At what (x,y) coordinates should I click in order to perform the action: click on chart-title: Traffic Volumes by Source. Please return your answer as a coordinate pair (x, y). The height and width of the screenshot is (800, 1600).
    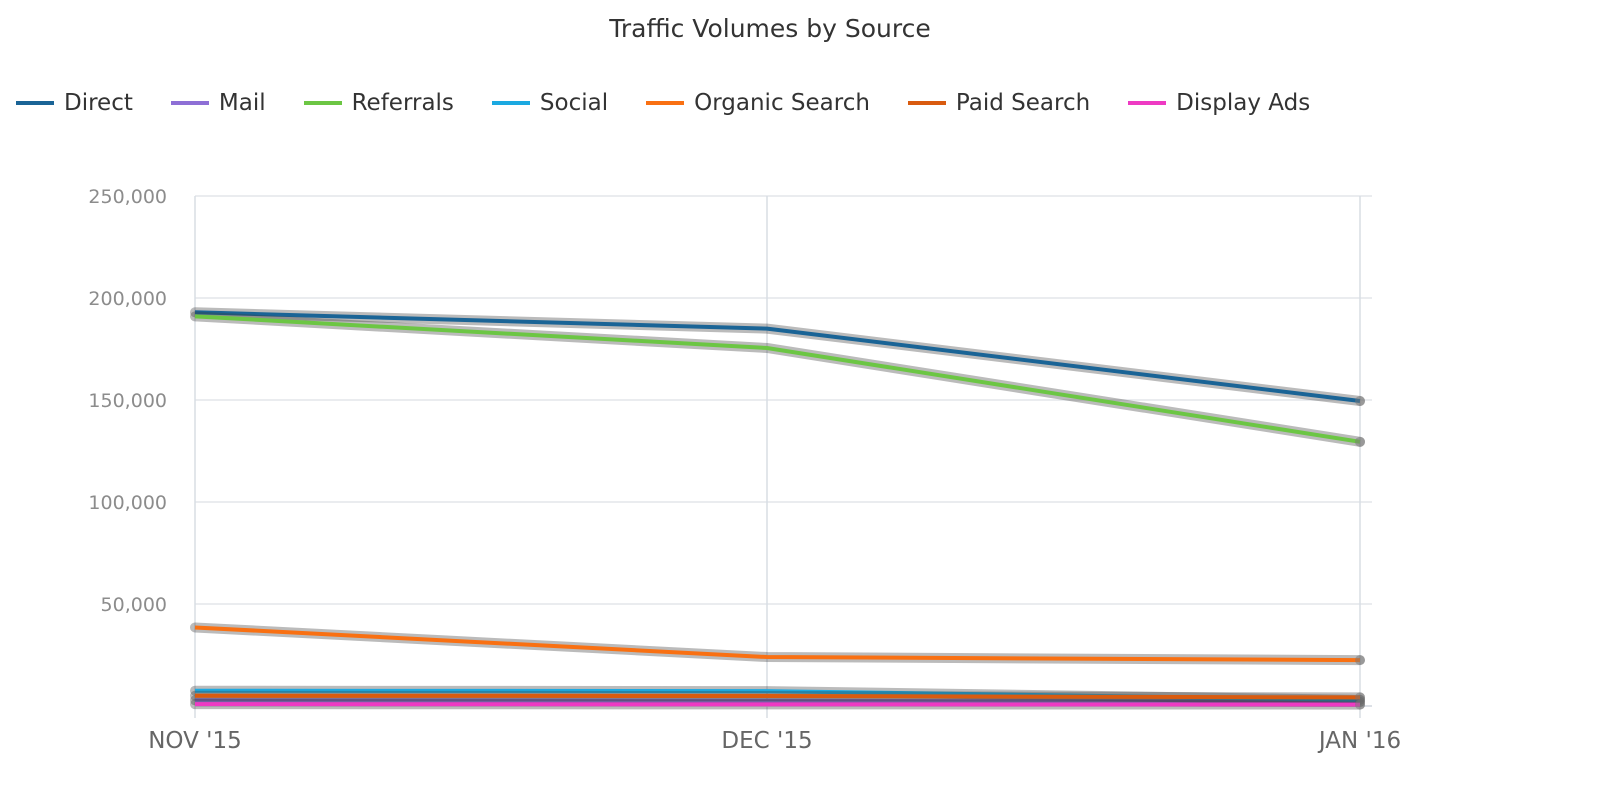
    Looking at the image, I should click on (770, 28).